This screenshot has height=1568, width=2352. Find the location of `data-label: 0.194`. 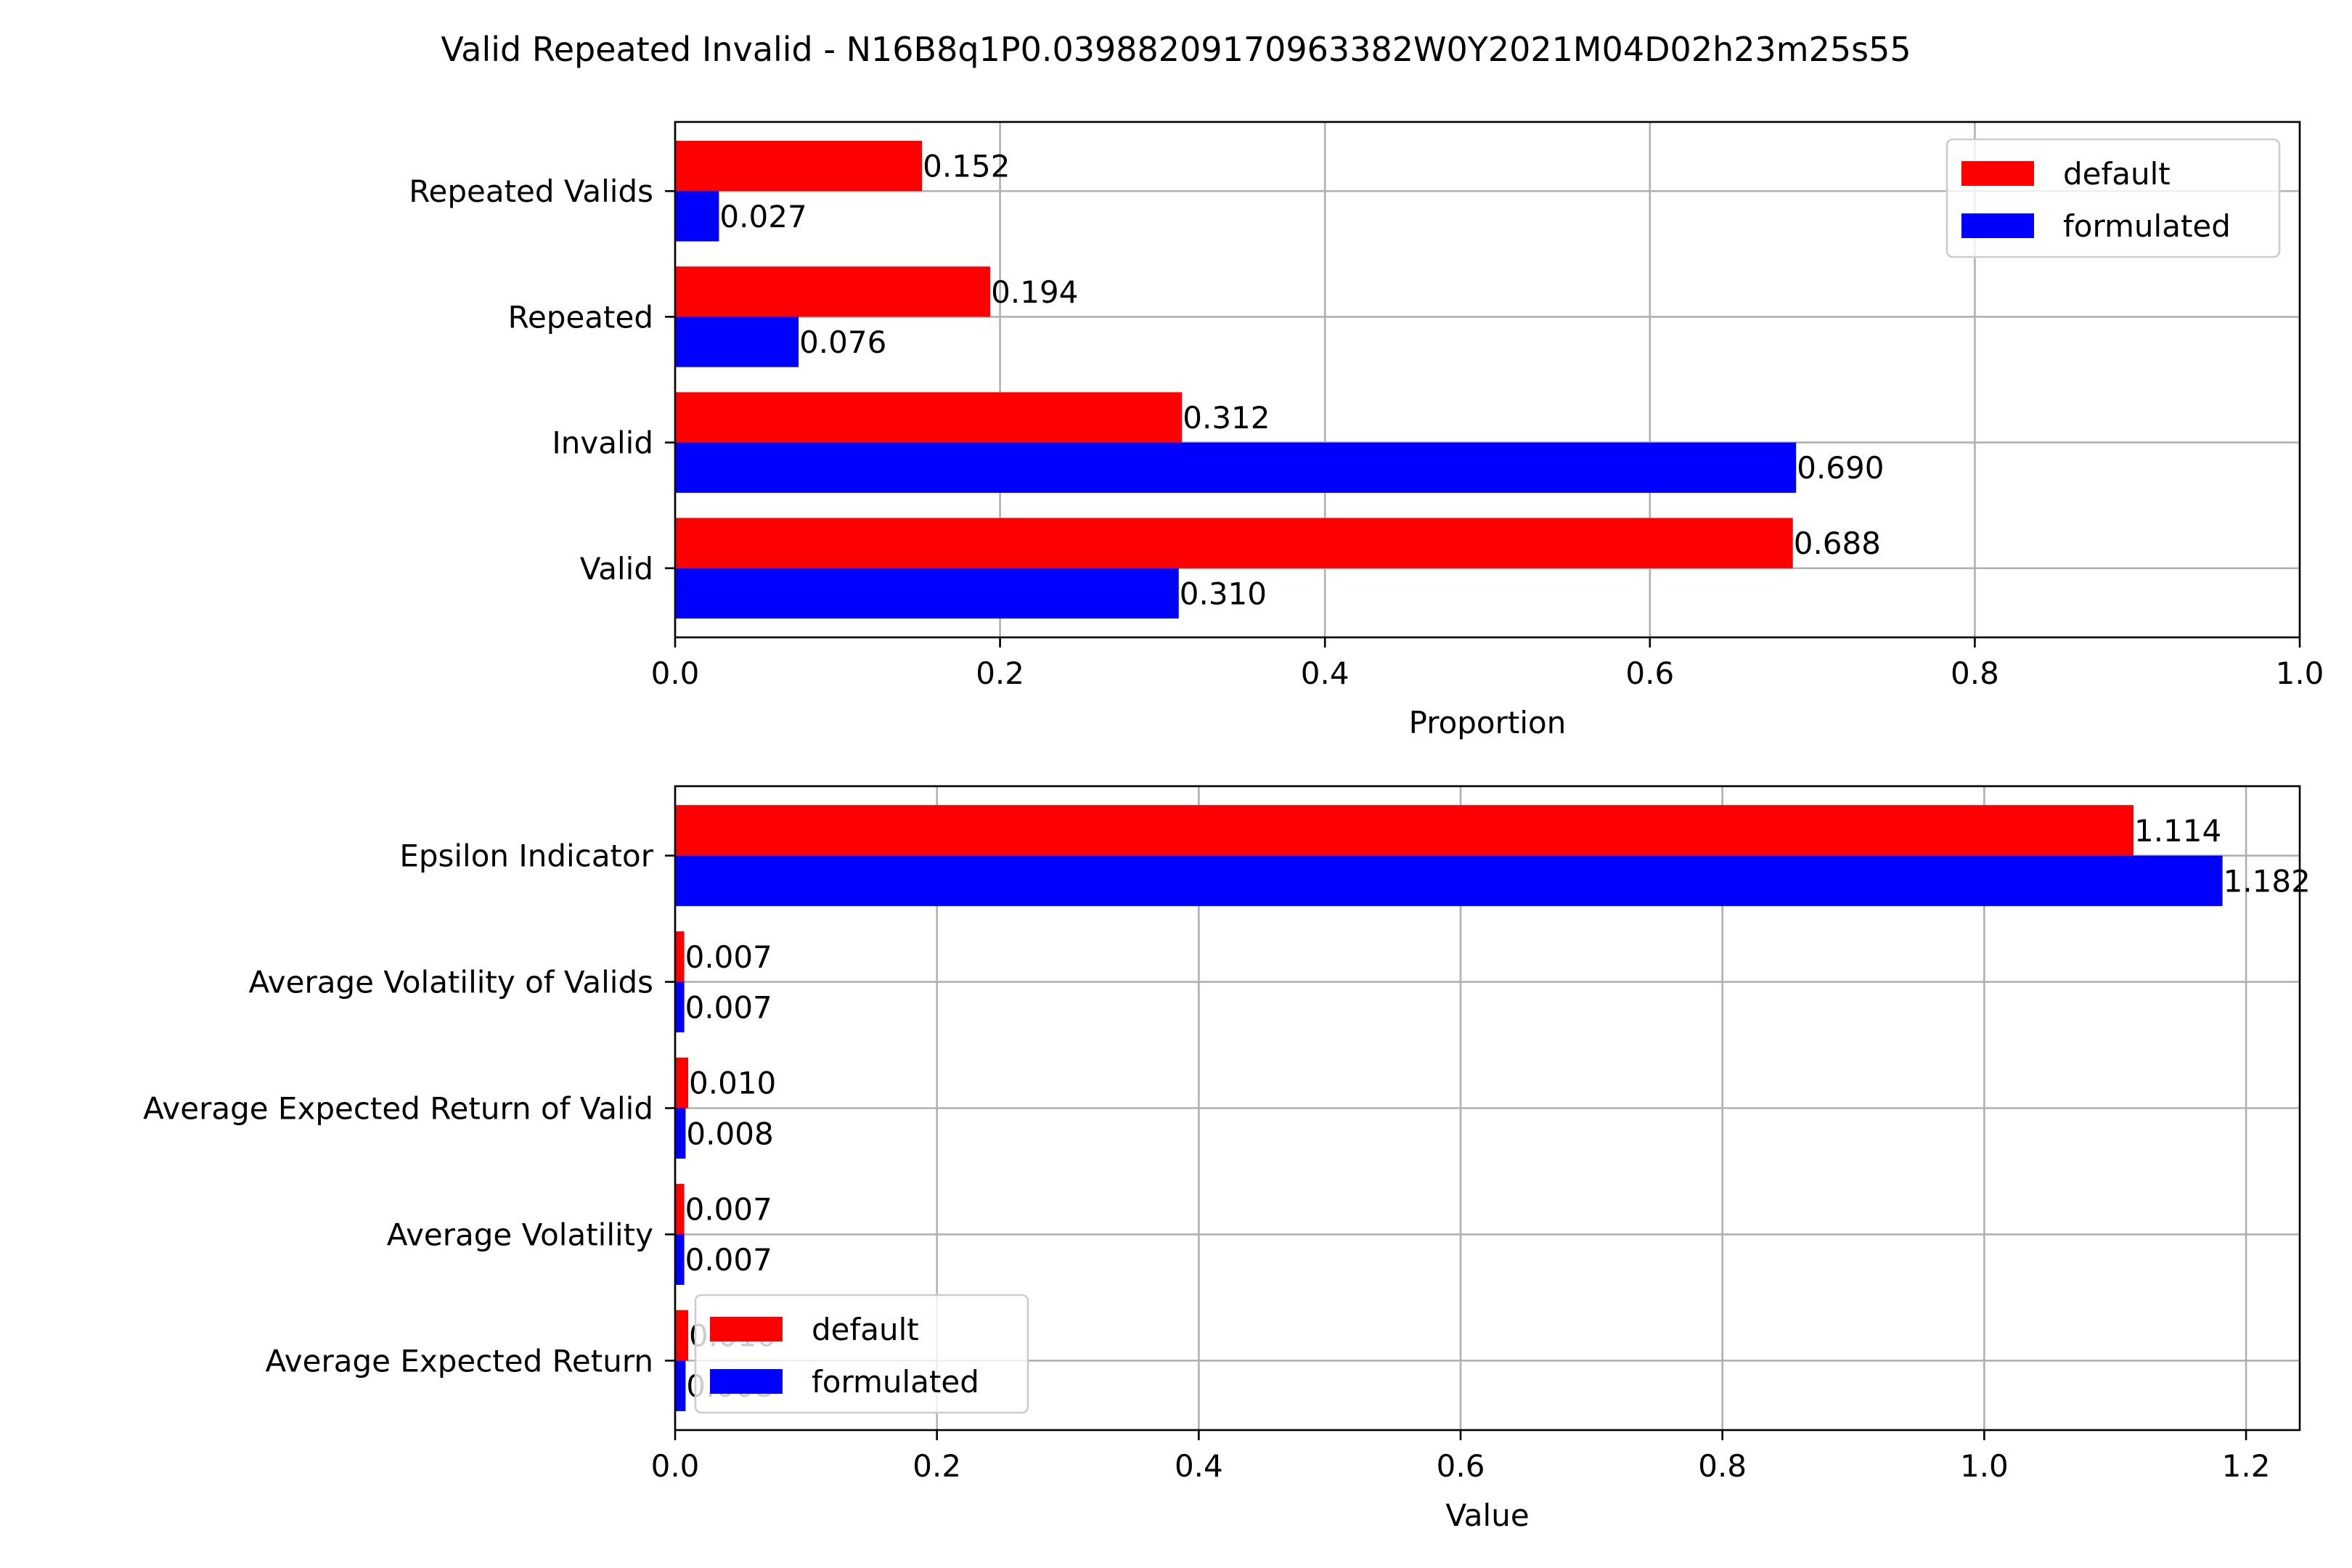

data-label: 0.194 is located at coordinates (1035, 292).